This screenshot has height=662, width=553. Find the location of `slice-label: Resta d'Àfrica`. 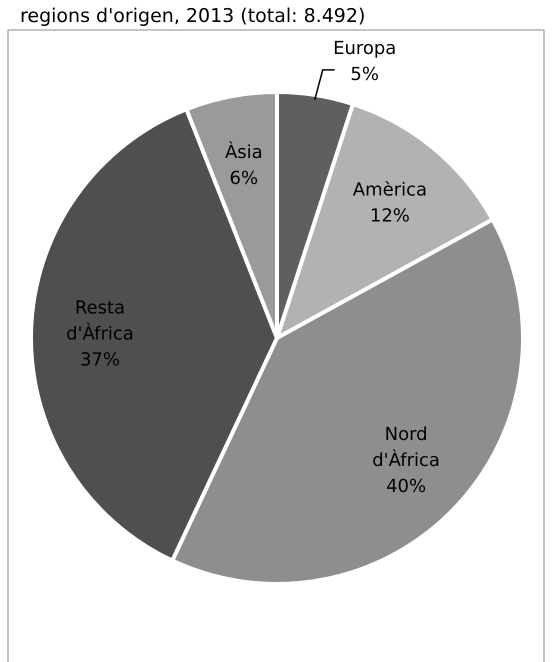

slice-label: Resta d'Àfrica is located at coordinates (100, 320).